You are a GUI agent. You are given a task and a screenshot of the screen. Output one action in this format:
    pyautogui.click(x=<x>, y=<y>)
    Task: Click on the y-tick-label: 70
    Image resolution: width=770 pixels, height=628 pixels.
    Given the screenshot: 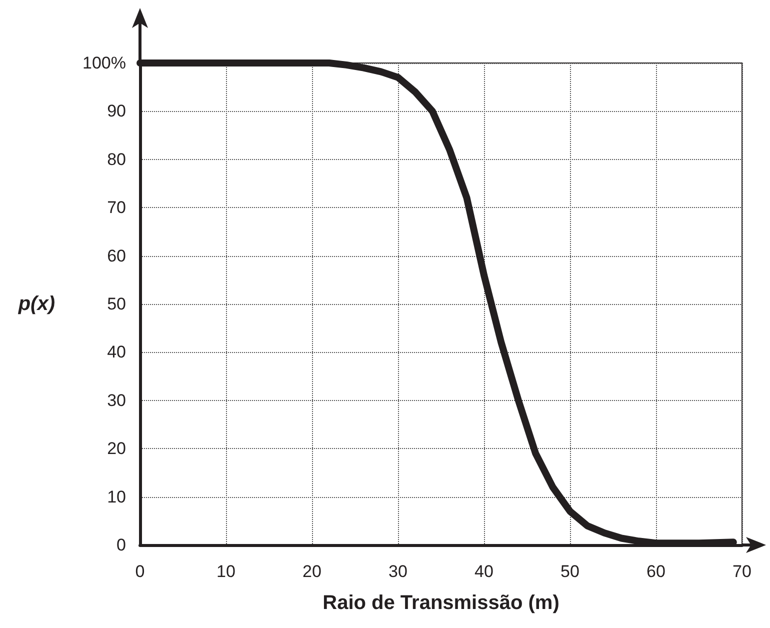 What is the action you would take?
    pyautogui.click(x=116, y=208)
    